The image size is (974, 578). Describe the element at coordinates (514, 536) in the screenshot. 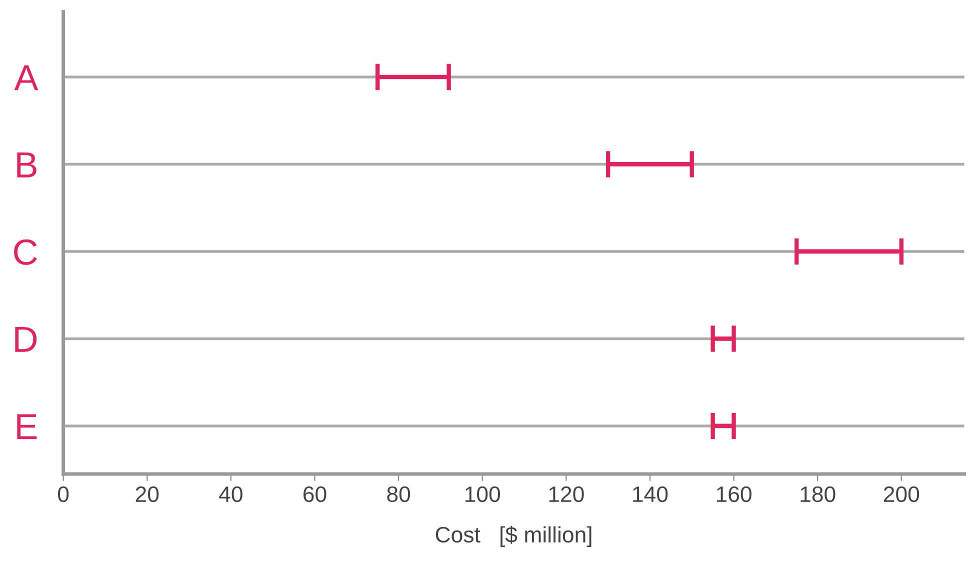

I see `x-axis-title: Cost [$ million]` at that location.